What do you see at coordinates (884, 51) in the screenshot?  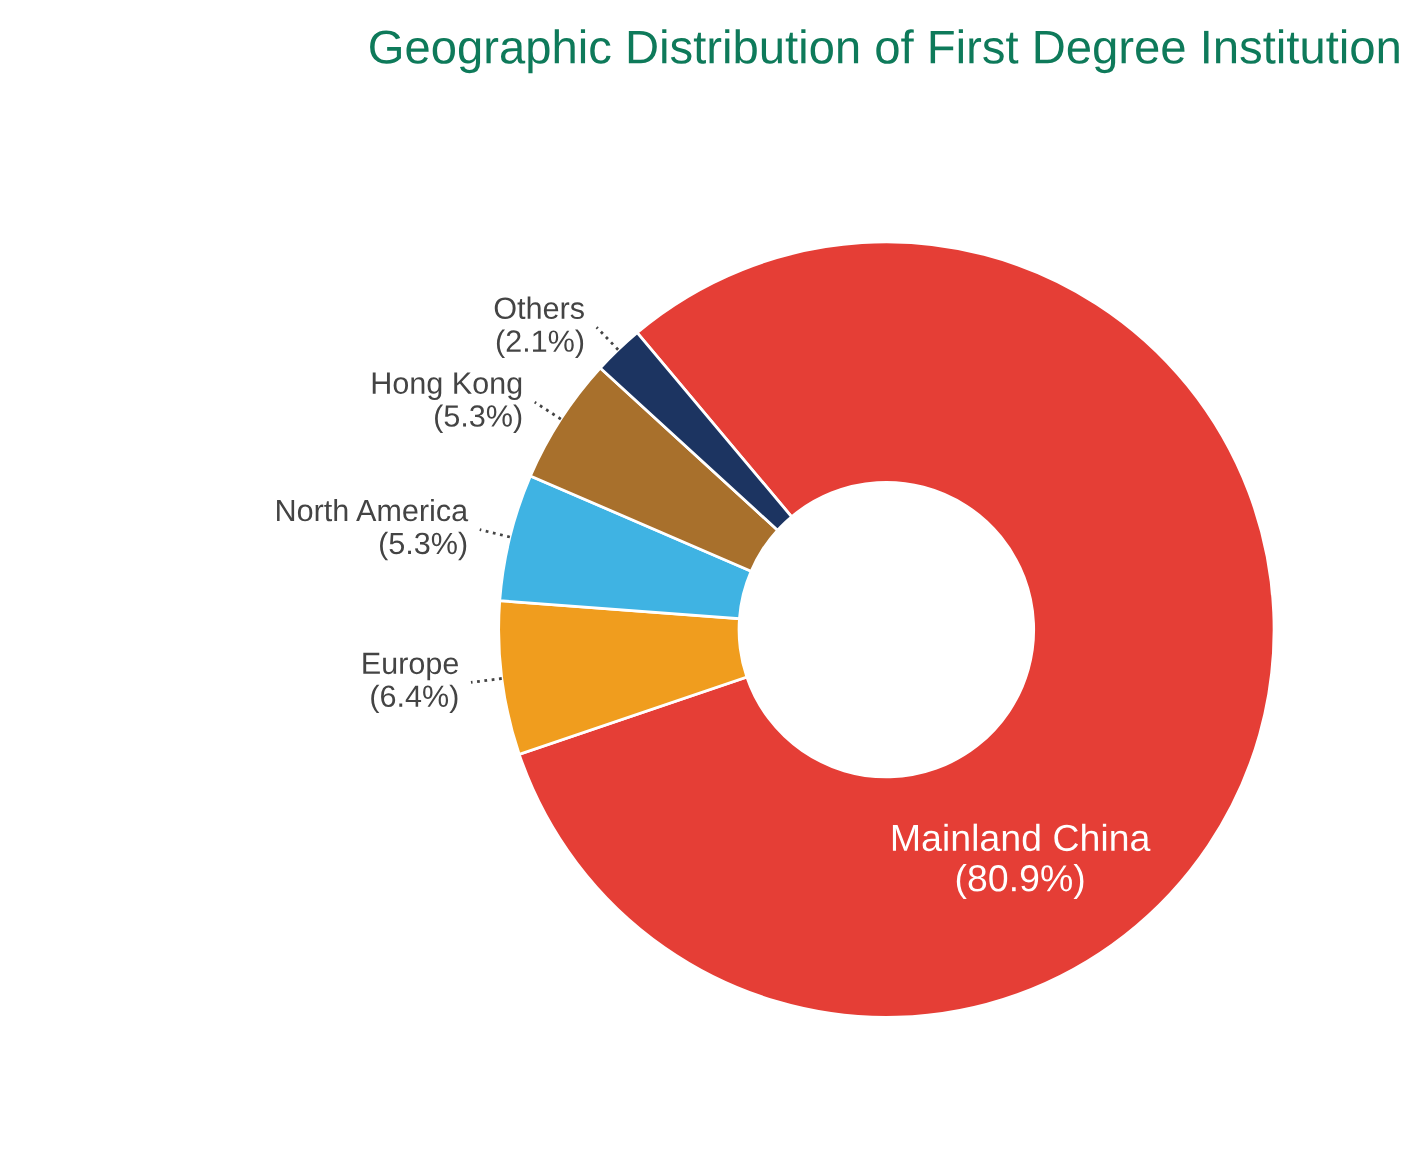 I see `chart-title: Geographic Distribution of First Degree Institution` at bounding box center [884, 51].